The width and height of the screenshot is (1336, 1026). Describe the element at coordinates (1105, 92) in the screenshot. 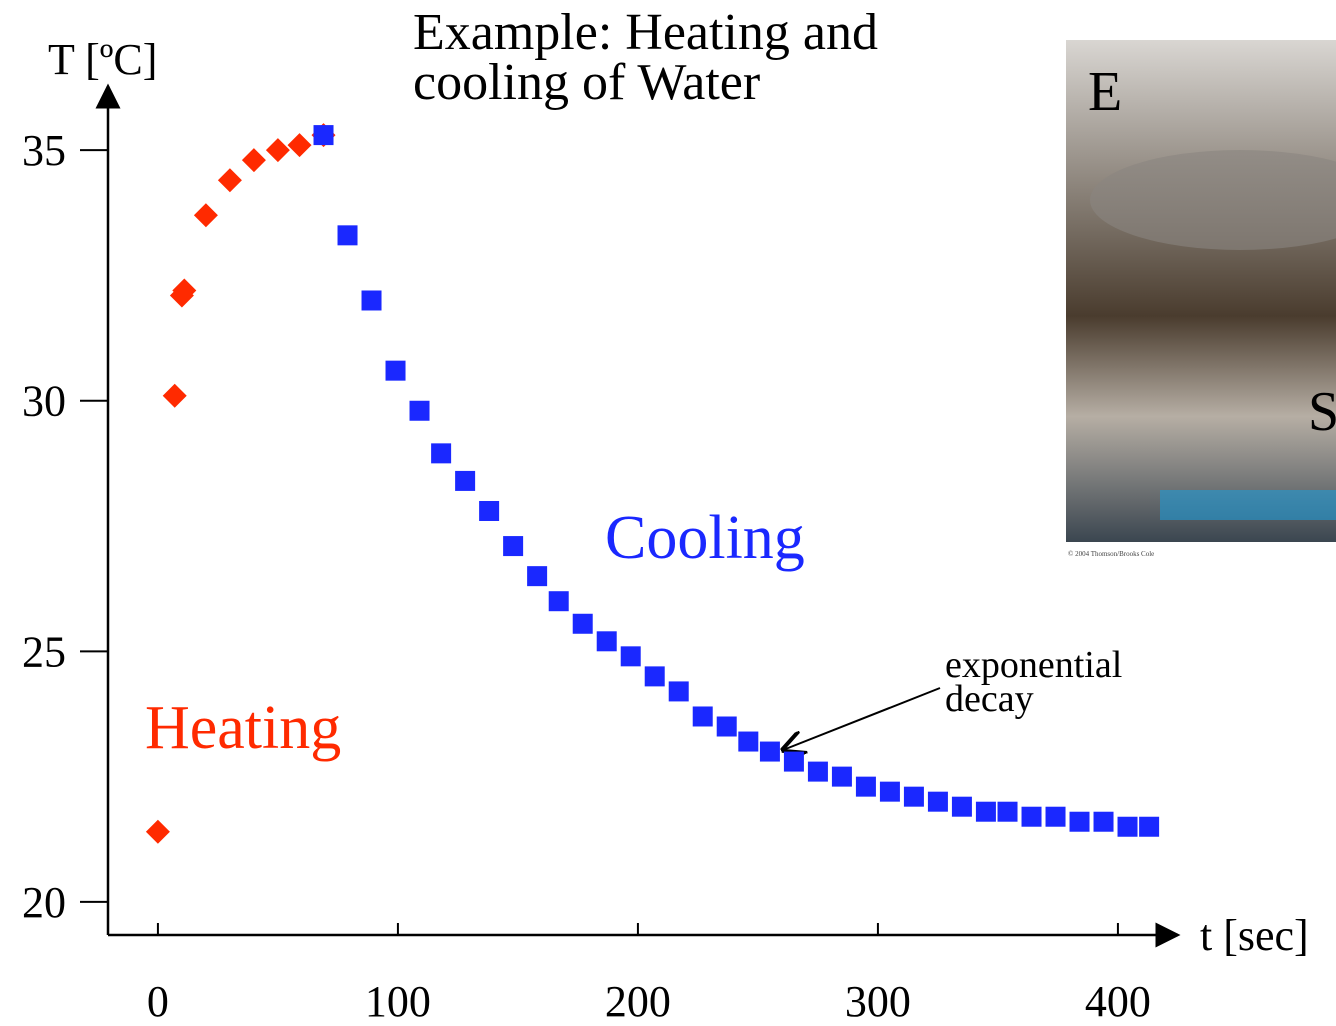

I see `photo-letter: E` at that location.